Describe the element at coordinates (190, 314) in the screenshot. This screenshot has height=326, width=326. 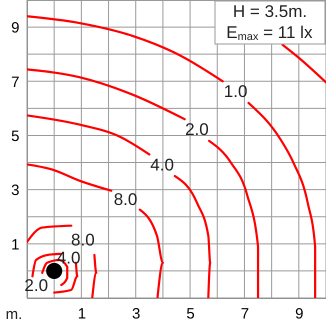
I see `x-tick-label: 5` at that location.